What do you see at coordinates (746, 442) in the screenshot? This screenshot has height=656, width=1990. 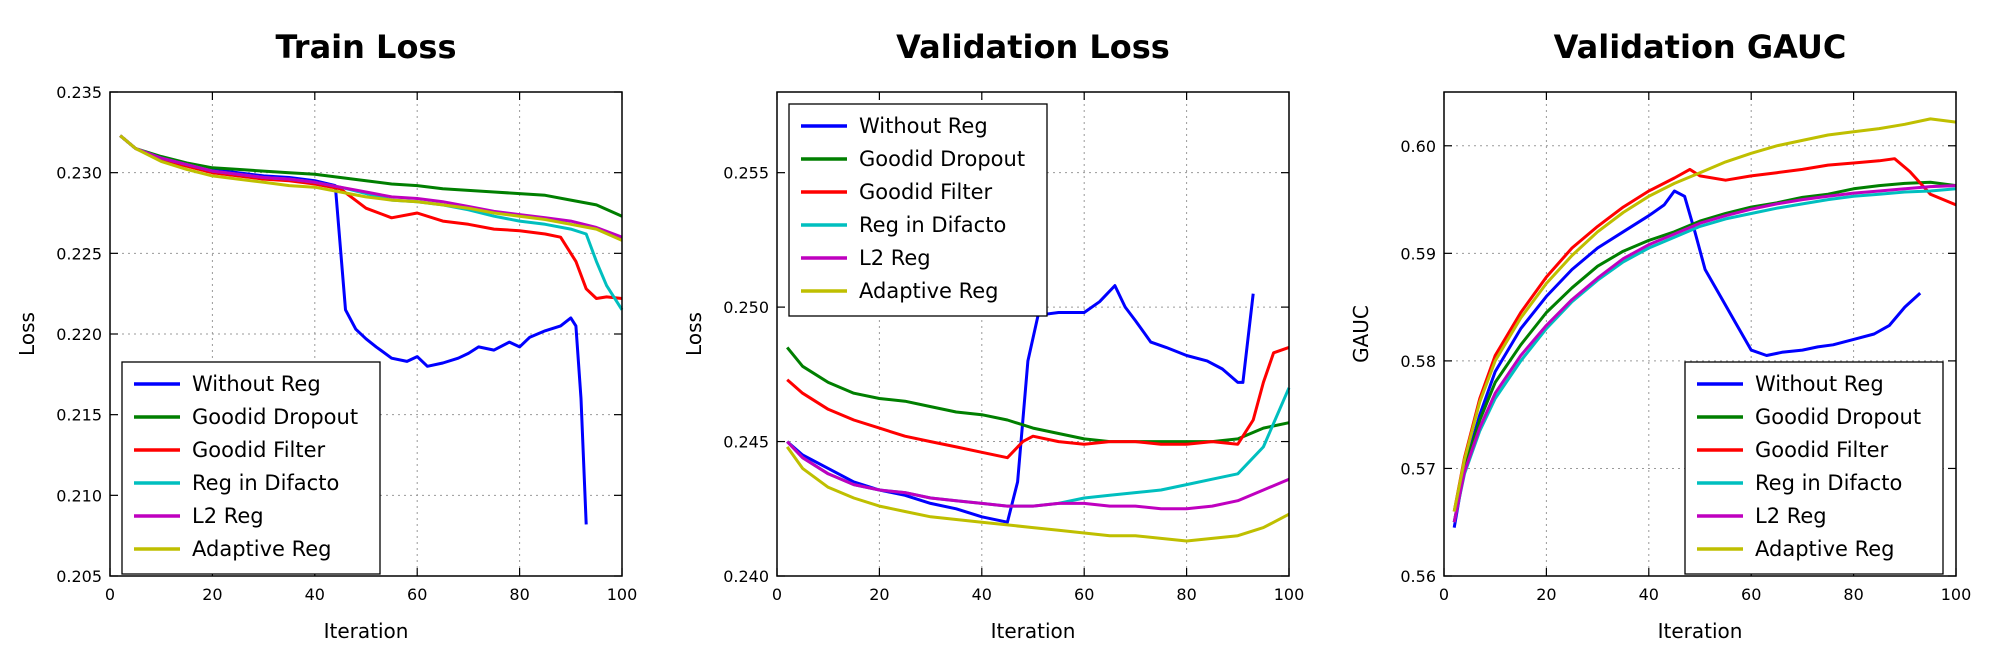 I see `y-tick-label: 0.245` at bounding box center [746, 442].